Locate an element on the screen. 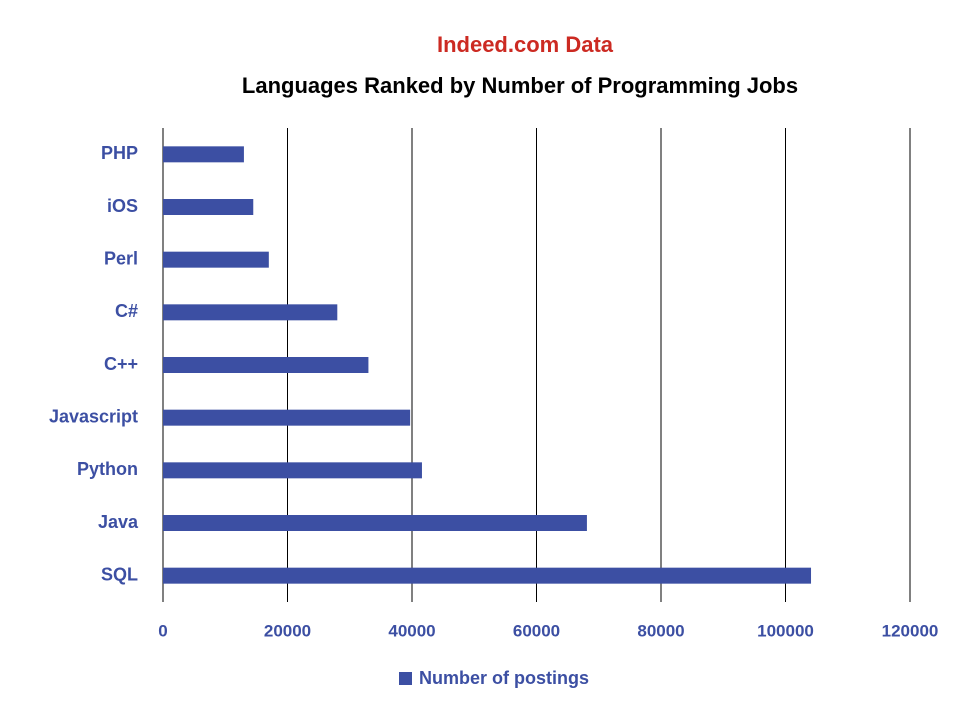 This screenshot has height=707, width=960. x-tick-label: 100000 is located at coordinates (785, 630).